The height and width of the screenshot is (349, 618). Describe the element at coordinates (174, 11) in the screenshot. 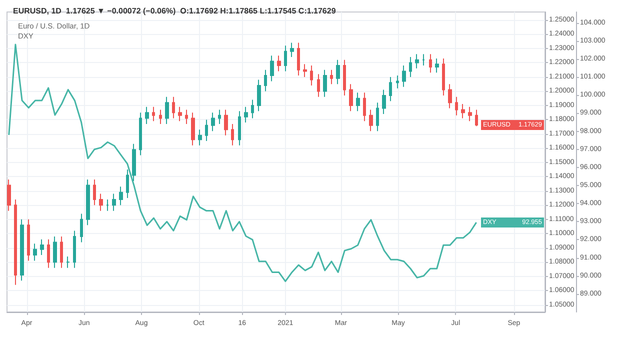

I see `chart-title: EURUSD, 1D 1.17625 ▼ −0.00072 (−0.06%) O:1.17692 H:1.17865 L:1.17545 C:1.17629` at that location.